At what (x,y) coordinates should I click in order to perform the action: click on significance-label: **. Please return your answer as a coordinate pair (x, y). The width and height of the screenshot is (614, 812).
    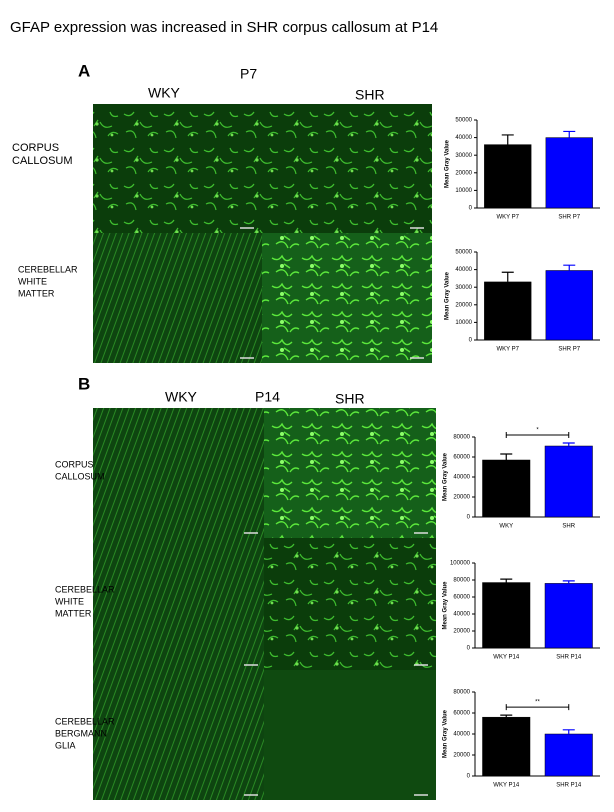
    Looking at the image, I should click on (537, 703).